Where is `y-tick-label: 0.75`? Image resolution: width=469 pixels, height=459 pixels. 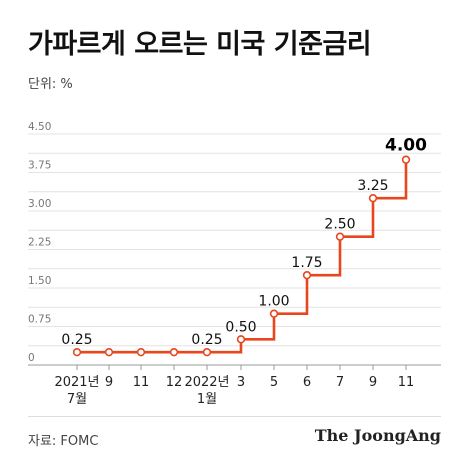
y-tick-label: 0.75 is located at coordinates (39, 320).